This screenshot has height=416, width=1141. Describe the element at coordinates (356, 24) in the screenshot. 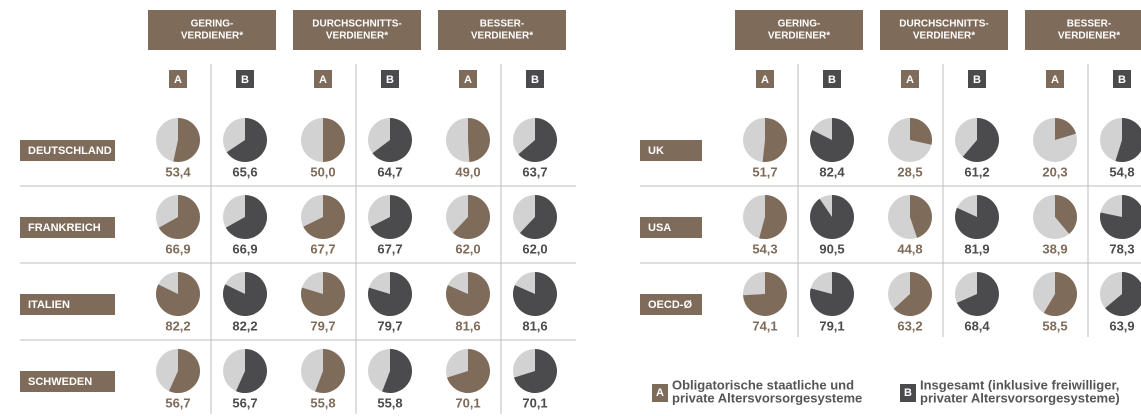

I see `group-header-label: DURCHSCHNITTS-` at that location.